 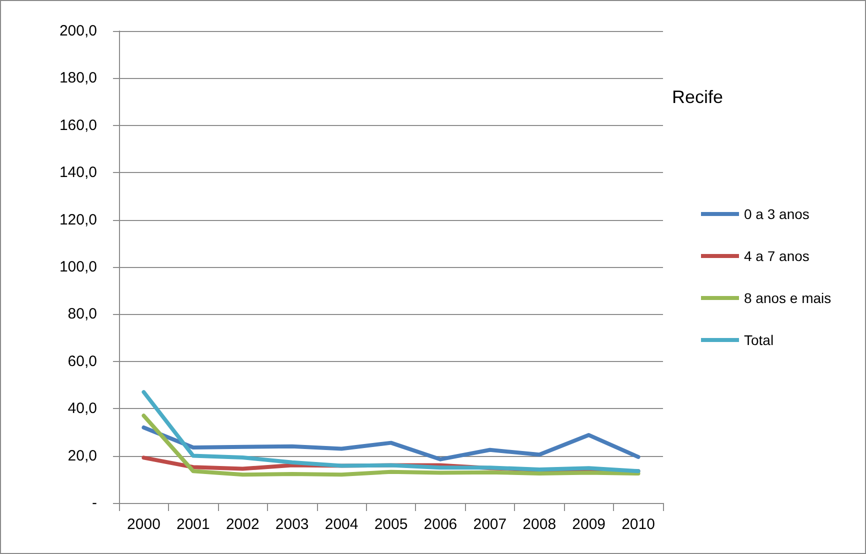 I want to click on y-tick-label: 160,0, so click(x=78, y=125).